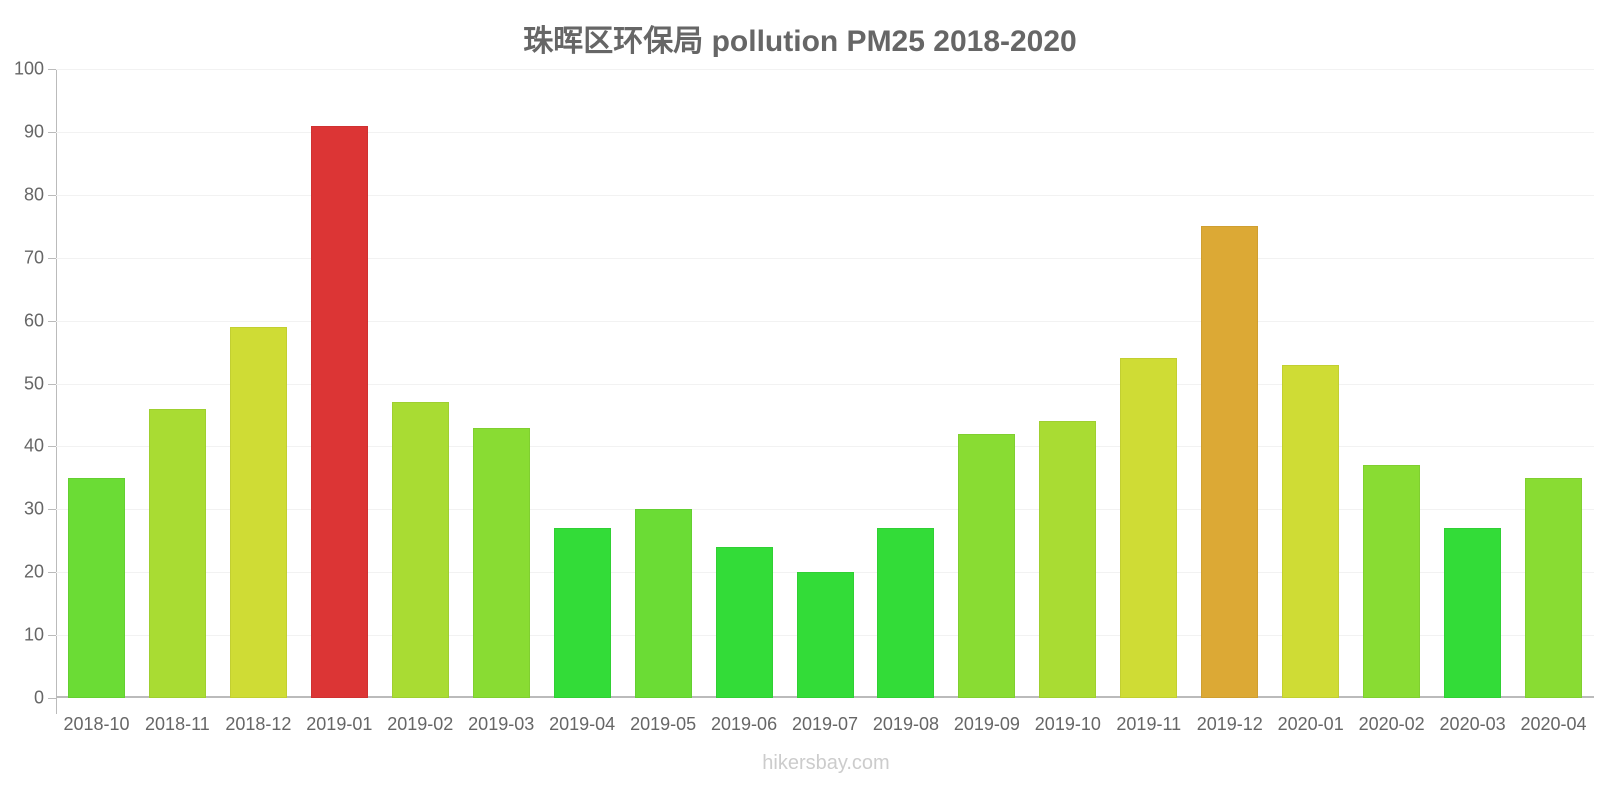  What do you see at coordinates (1553, 724) in the screenshot?
I see `x-tick-label: 2020-04` at bounding box center [1553, 724].